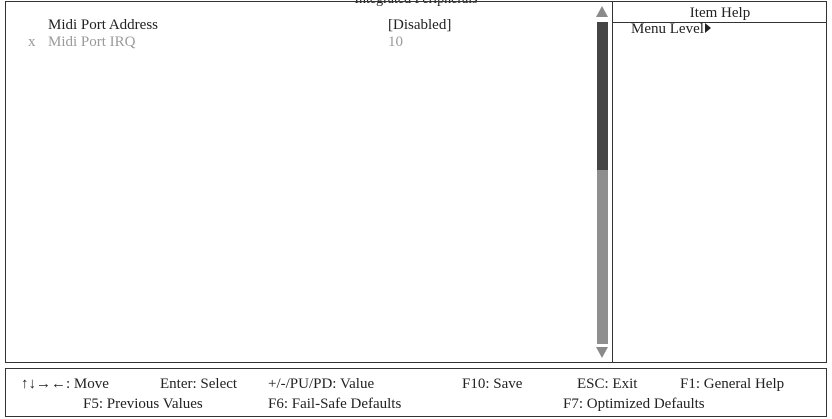 The height and width of the screenshot is (419, 832). Describe the element at coordinates (300, 42) in the screenshot. I see `menu-item-midi-port-irq: x Midi Port IRQ 10` at that location.